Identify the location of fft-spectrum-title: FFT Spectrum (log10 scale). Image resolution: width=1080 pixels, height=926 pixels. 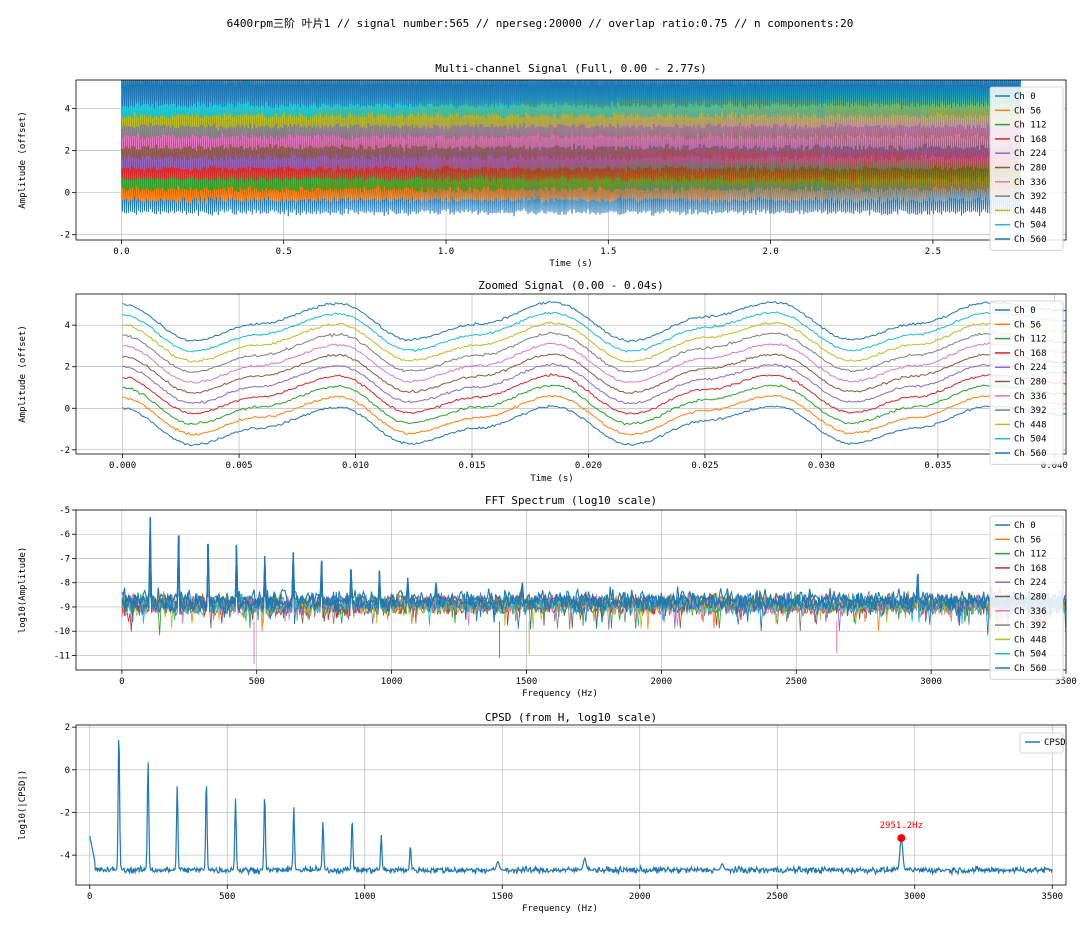
(571, 500).